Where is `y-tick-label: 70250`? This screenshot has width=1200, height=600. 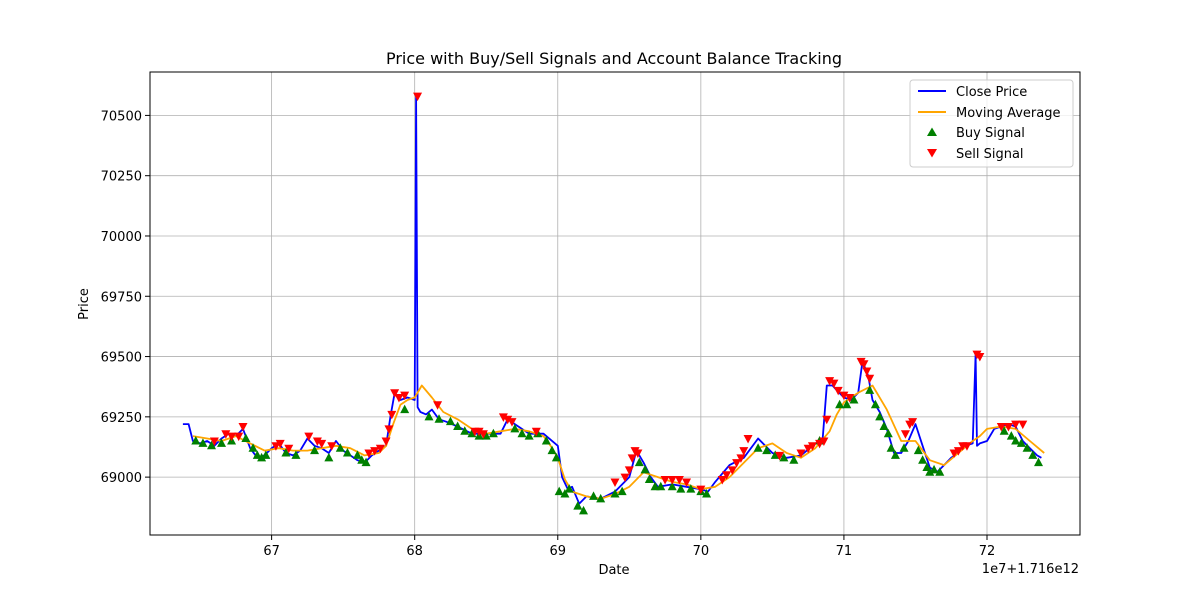 y-tick-label: 70250 is located at coordinates (121, 177).